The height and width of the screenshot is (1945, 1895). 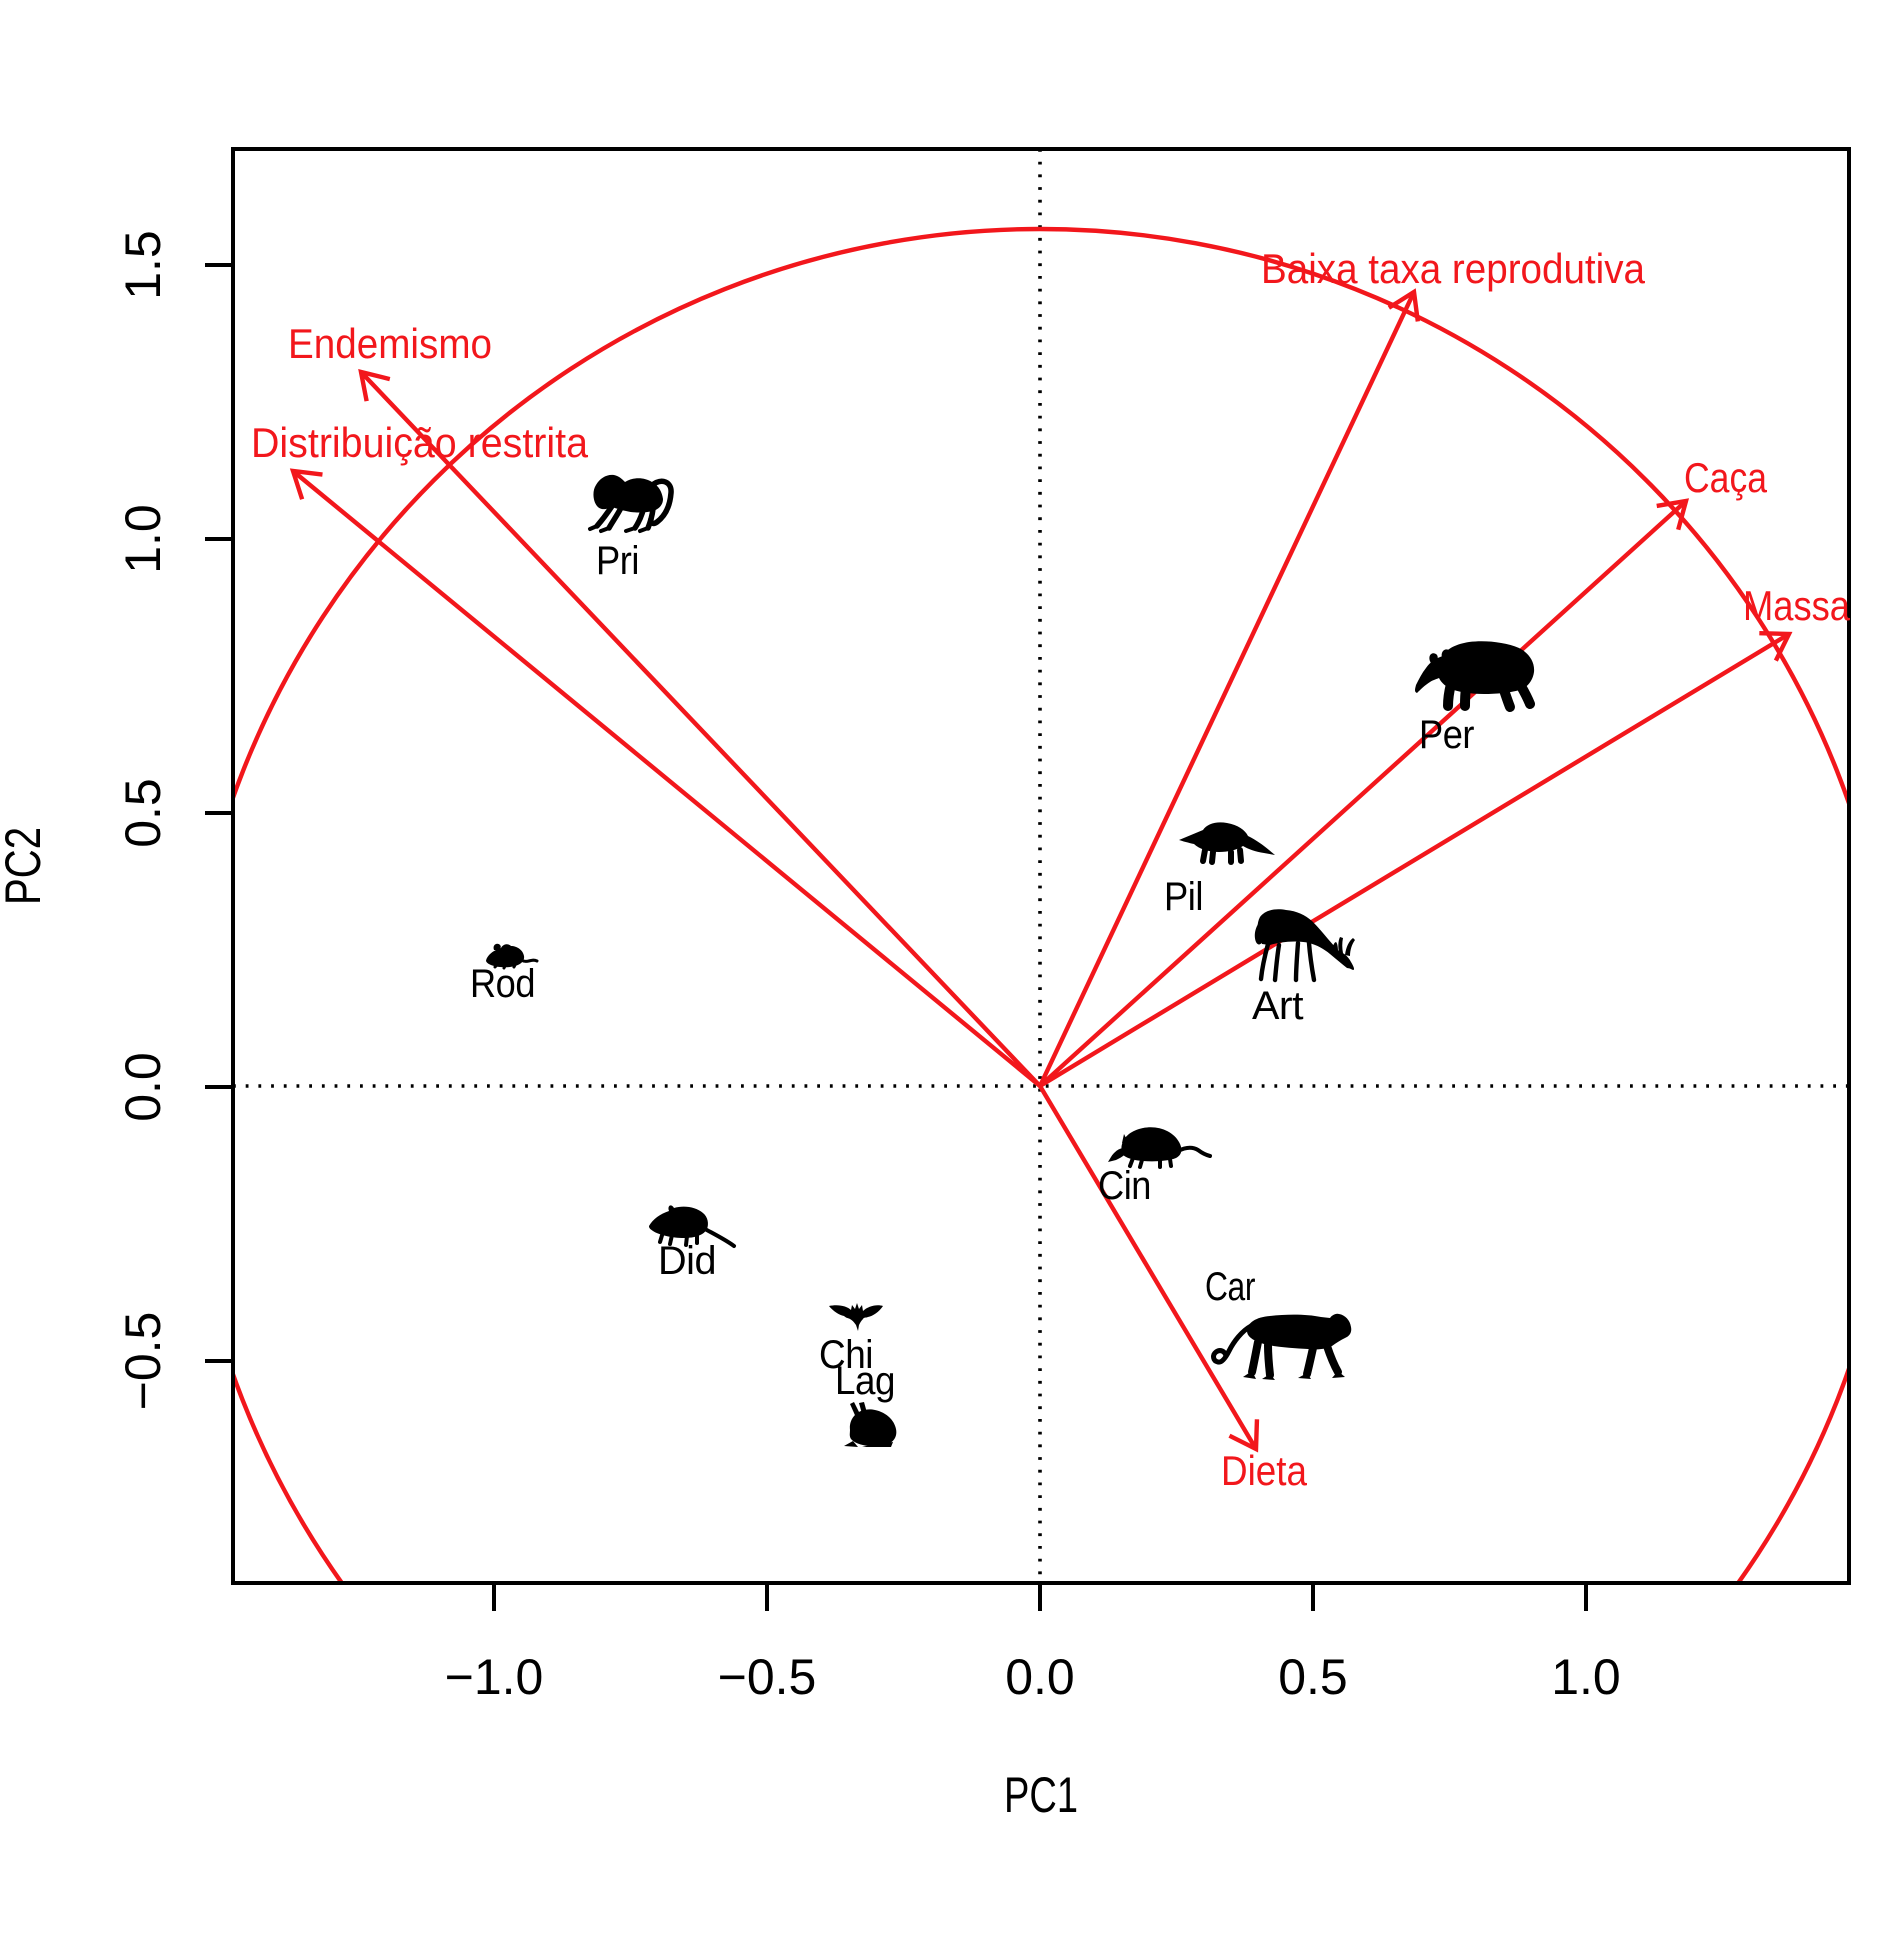 I want to click on svg-text: Caça, so click(x=1726, y=477).